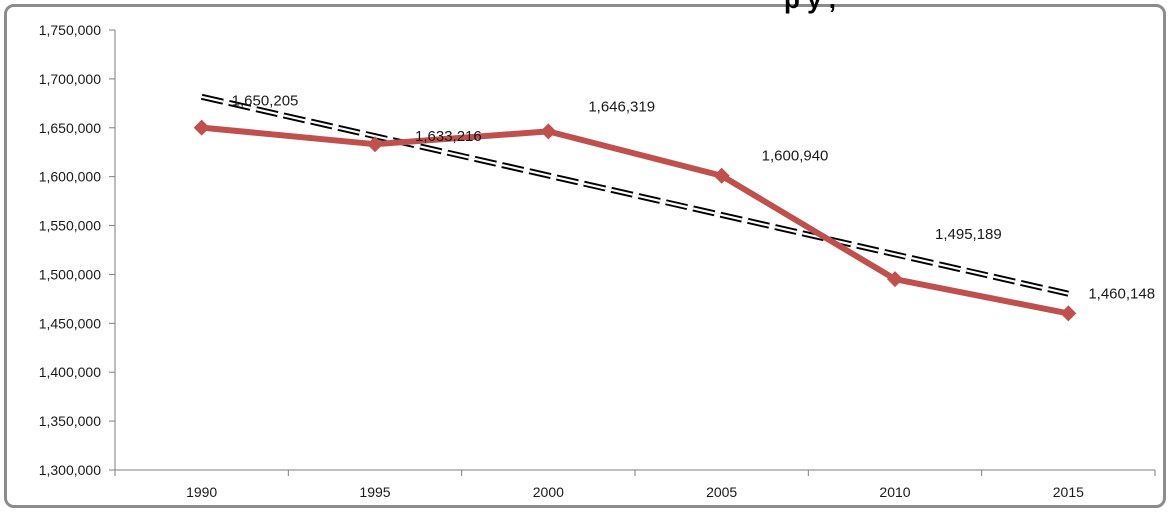 This screenshot has width=1172, height=514. What do you see at coordinates (448, 136) in the screenshot?
I see `data-label: 1,633,216` at bounding box center [448, 136].